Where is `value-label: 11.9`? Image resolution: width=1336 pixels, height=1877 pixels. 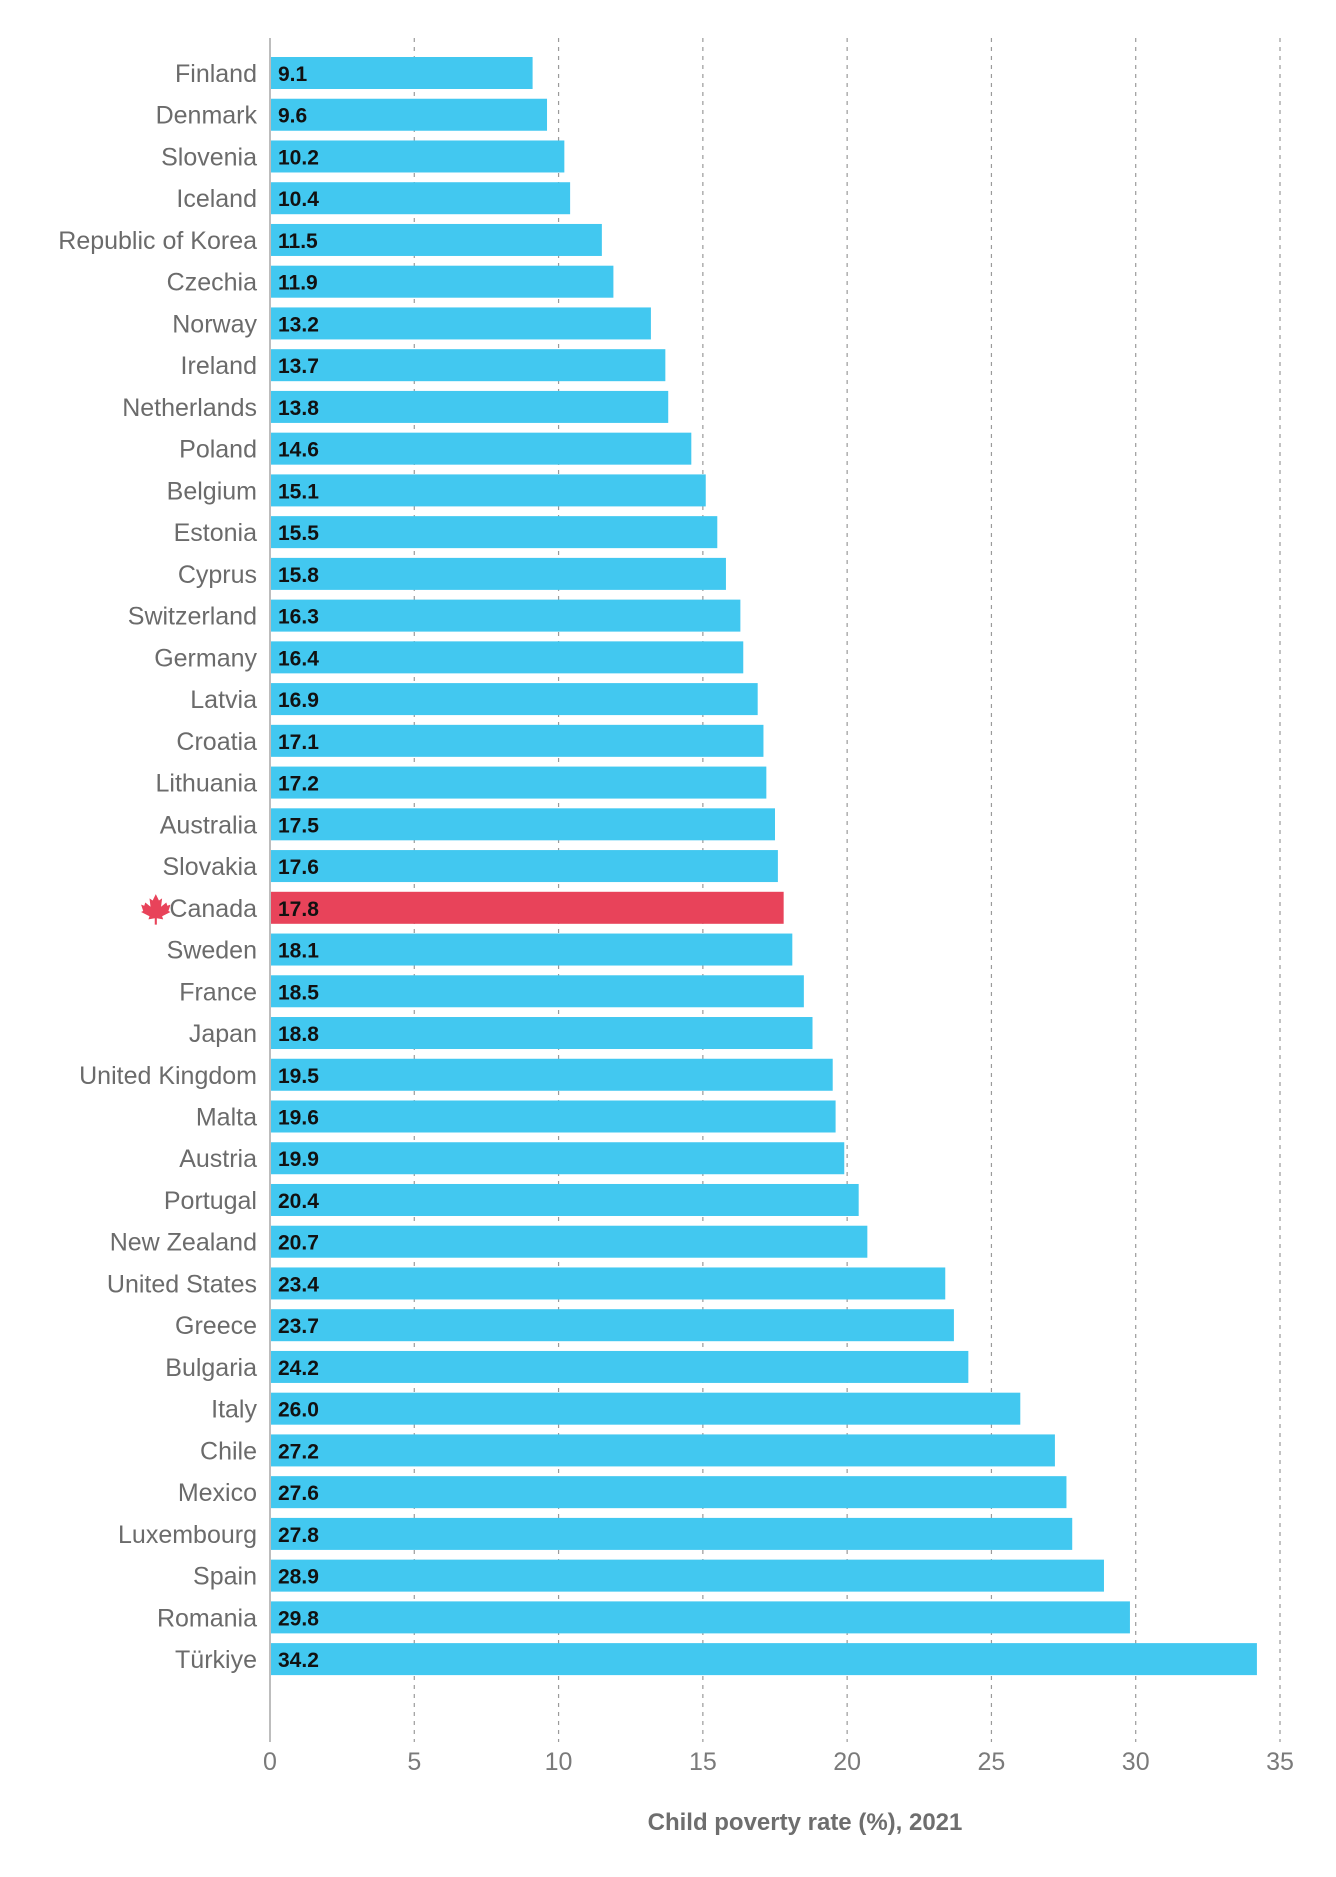
value-label: 11.9 is located at coordinates (298, 283).